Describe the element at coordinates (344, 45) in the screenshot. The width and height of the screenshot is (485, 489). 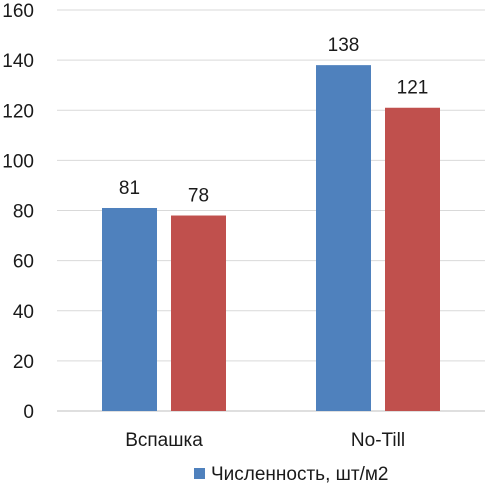
I see `data-label: 138` at that location.